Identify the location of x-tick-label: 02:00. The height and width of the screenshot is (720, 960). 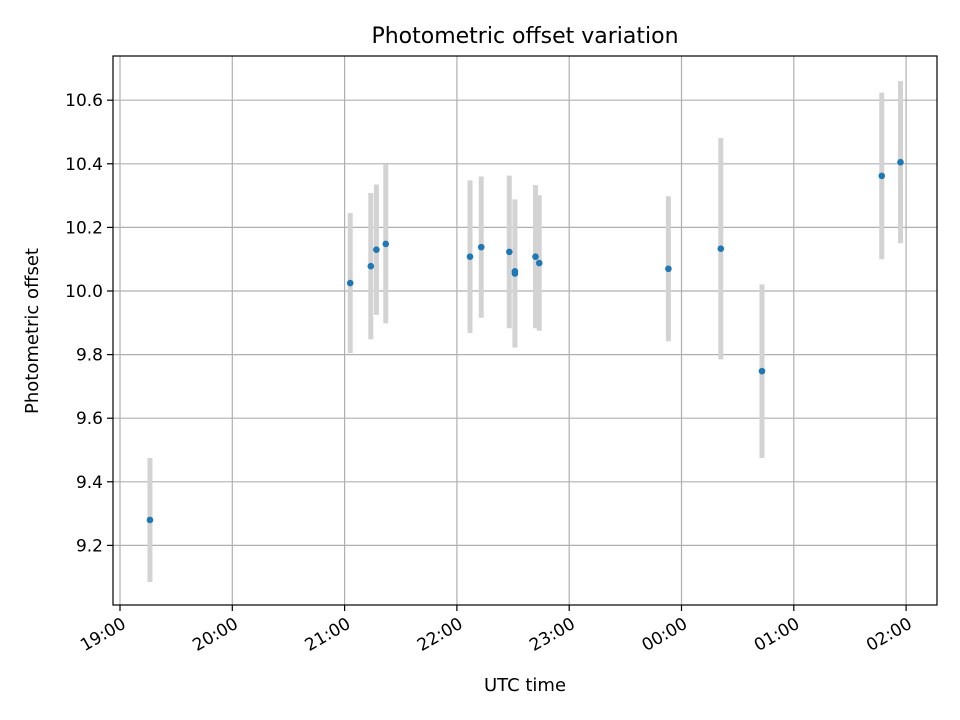
(889, 635).